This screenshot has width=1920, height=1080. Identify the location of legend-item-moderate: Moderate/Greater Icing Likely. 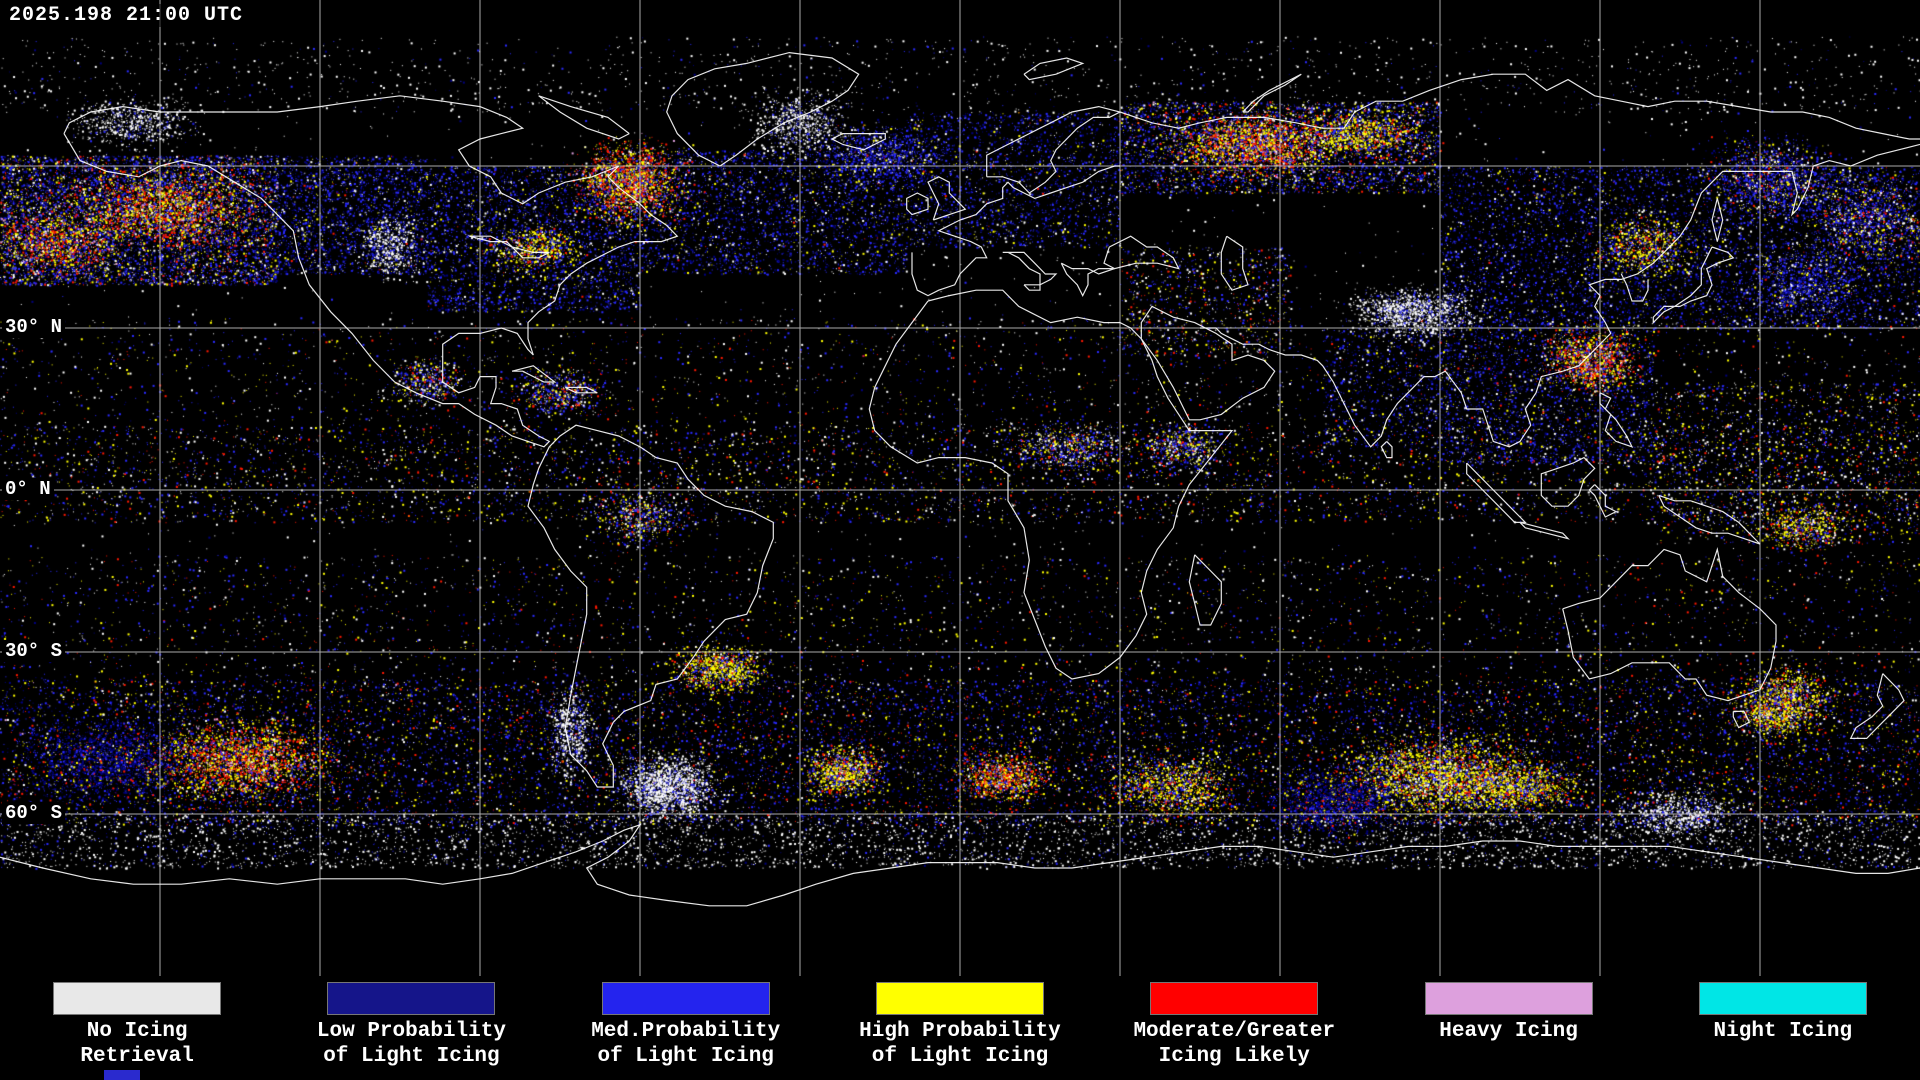
(1234, 1028).